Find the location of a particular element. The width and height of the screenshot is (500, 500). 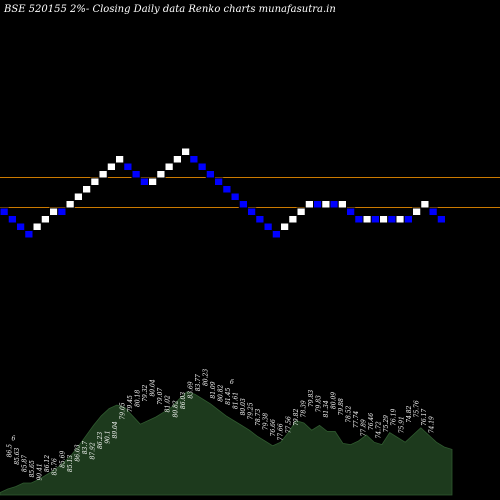

renko-brick-39-down is located at coordinates (318, 204).